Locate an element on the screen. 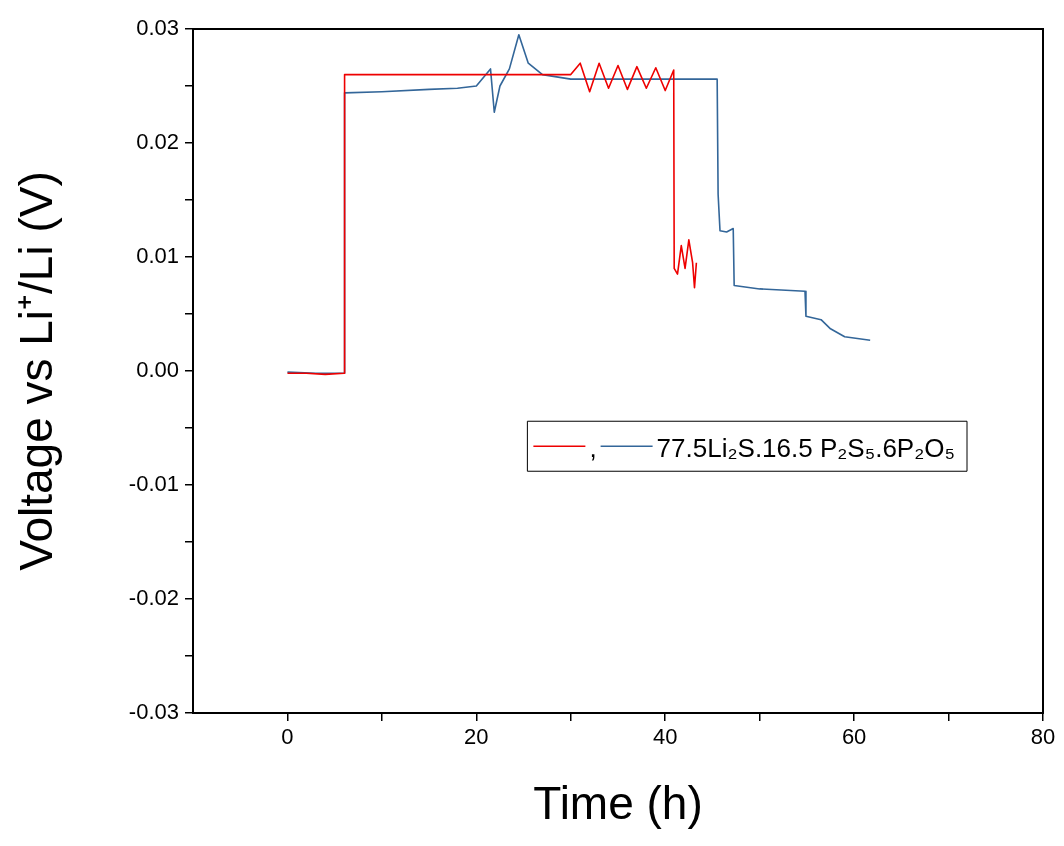 The width and height of the screenshot is (1064, 846). y-tick-label: -0.03 is located at coordinates (153, 712).